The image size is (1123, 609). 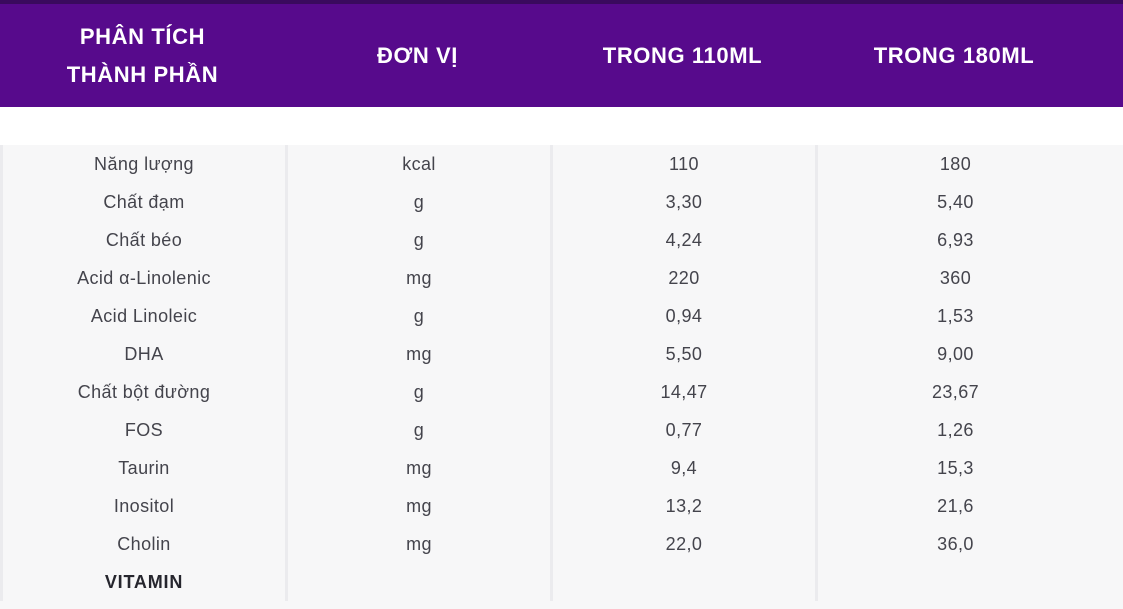 What do you see at coordinates (142, 74) in the screenshot?
I see `header-analysis-line2: THÀNH PHẦN` at bounding box center [142, 74].